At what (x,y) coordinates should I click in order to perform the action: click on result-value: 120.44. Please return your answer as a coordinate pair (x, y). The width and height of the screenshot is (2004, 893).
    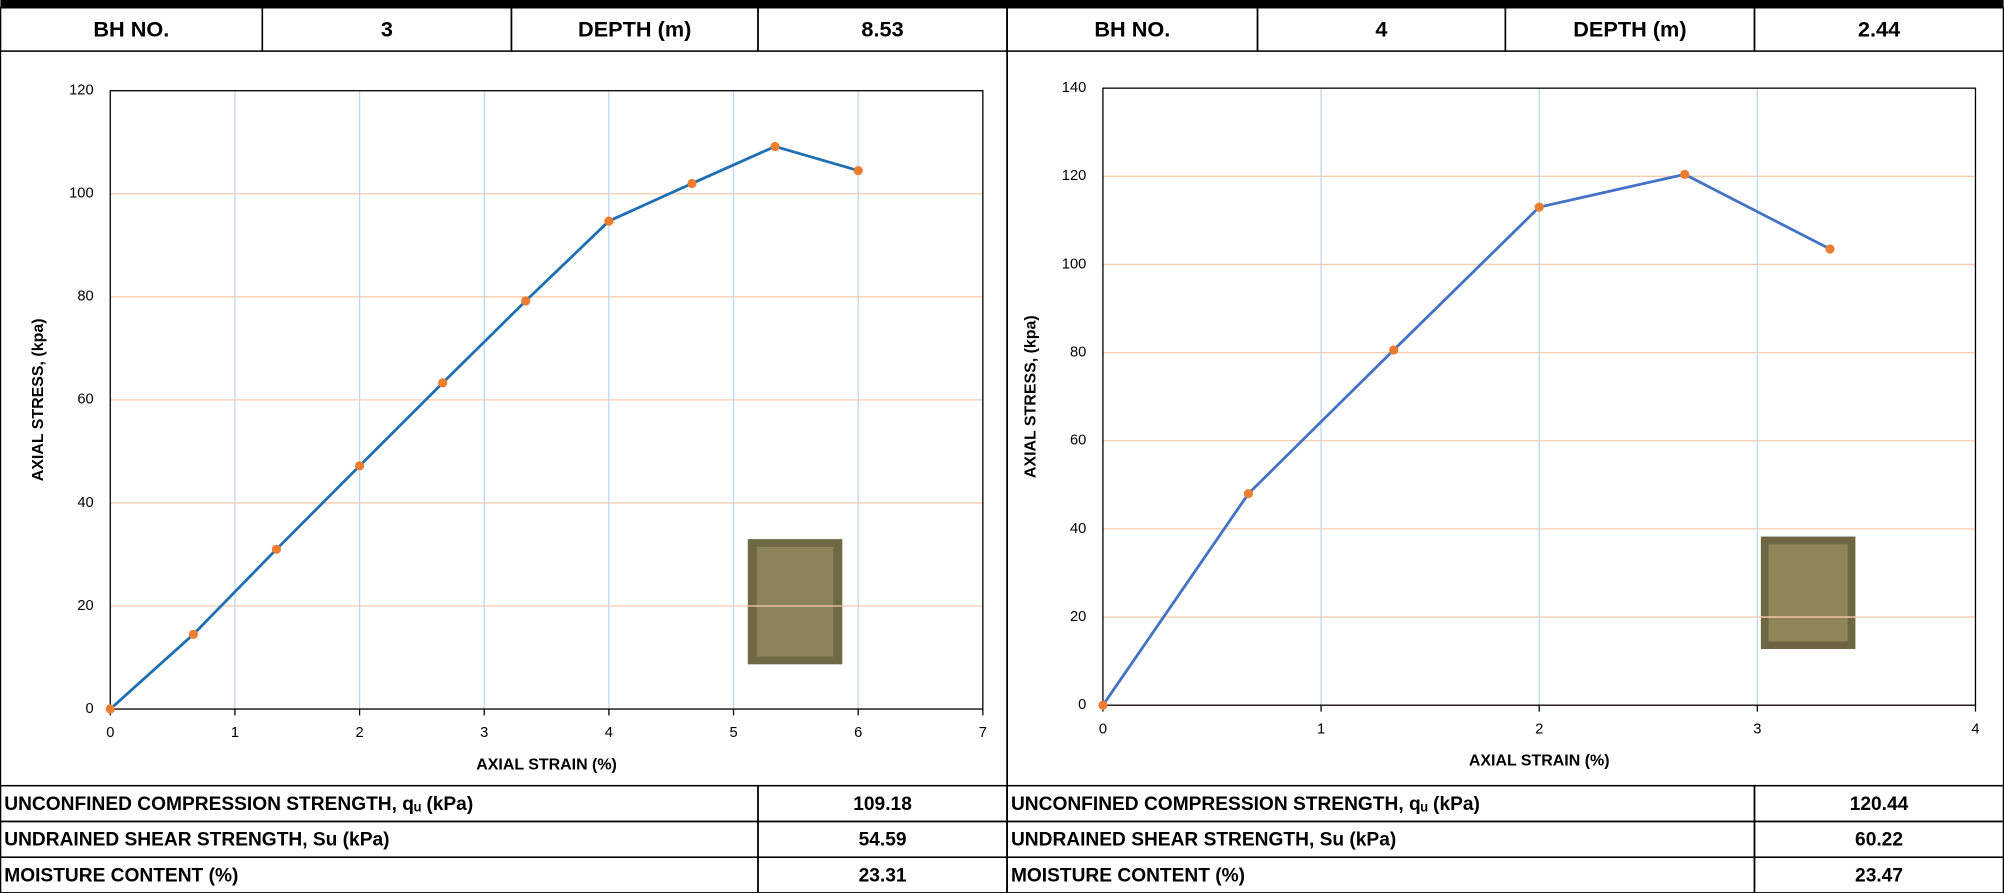
    Looking at the image, I should click on (1879, 804).